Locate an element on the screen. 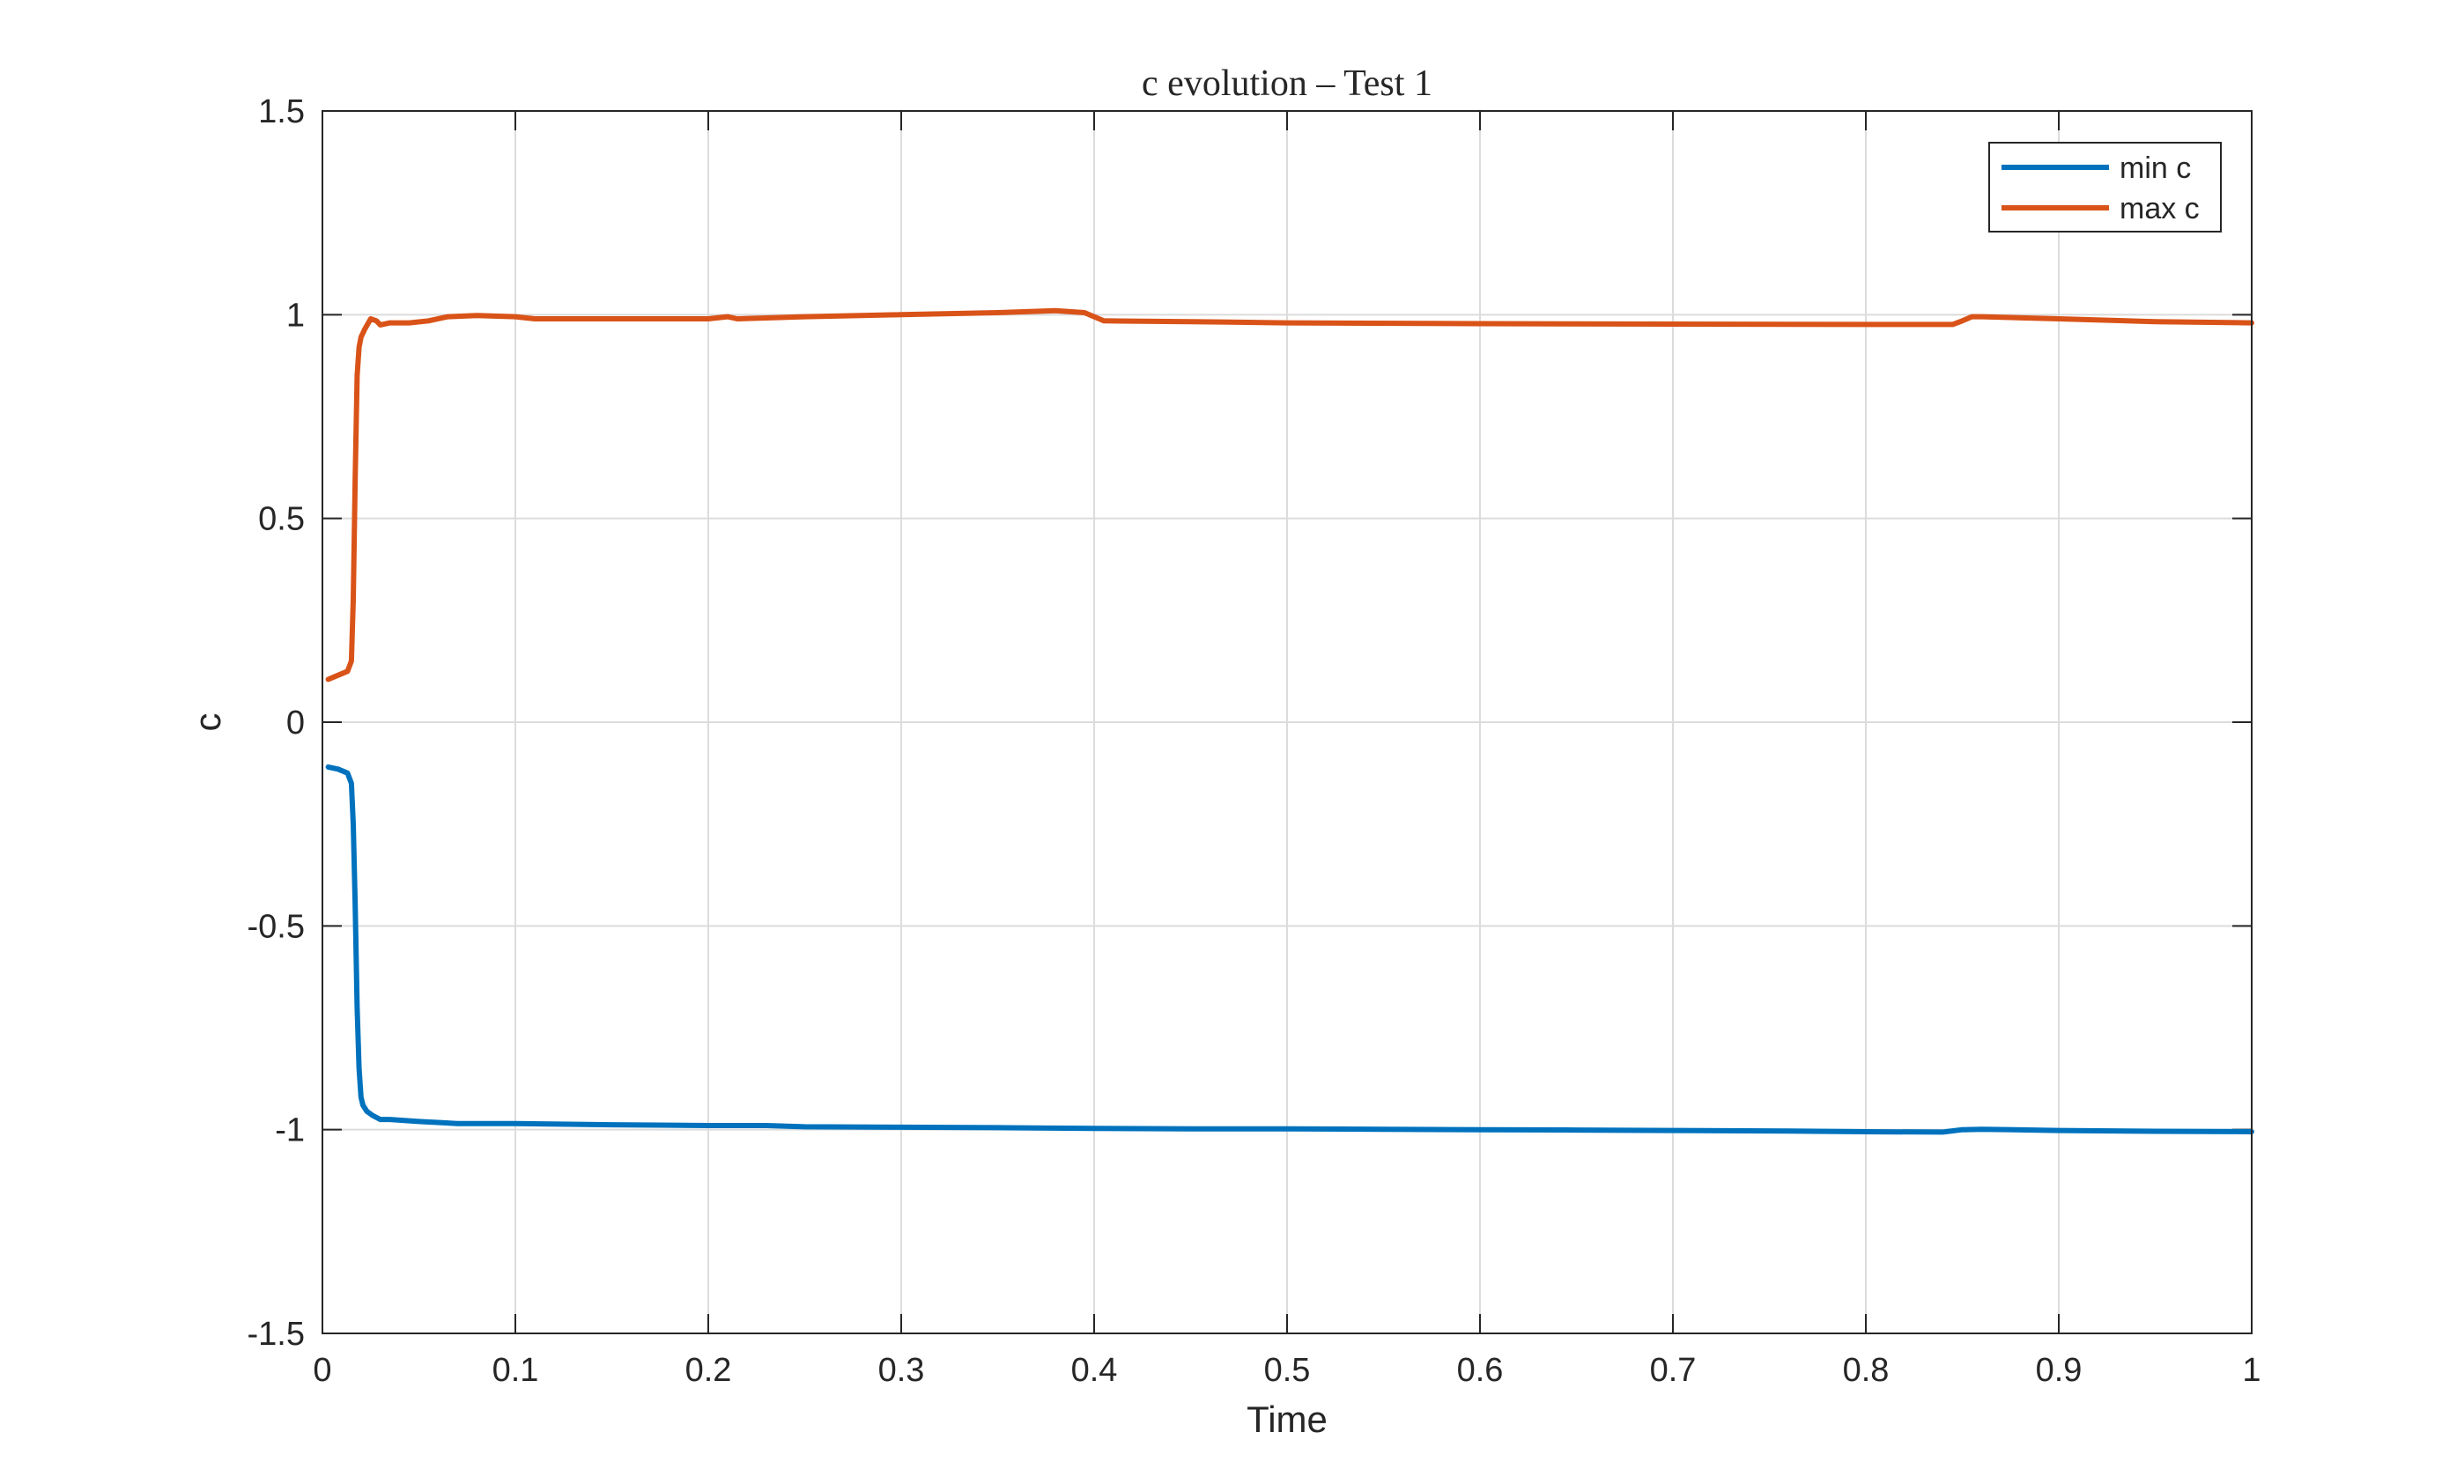  x-tick-label: 0.8 is located at coordinates (1867, 1370).